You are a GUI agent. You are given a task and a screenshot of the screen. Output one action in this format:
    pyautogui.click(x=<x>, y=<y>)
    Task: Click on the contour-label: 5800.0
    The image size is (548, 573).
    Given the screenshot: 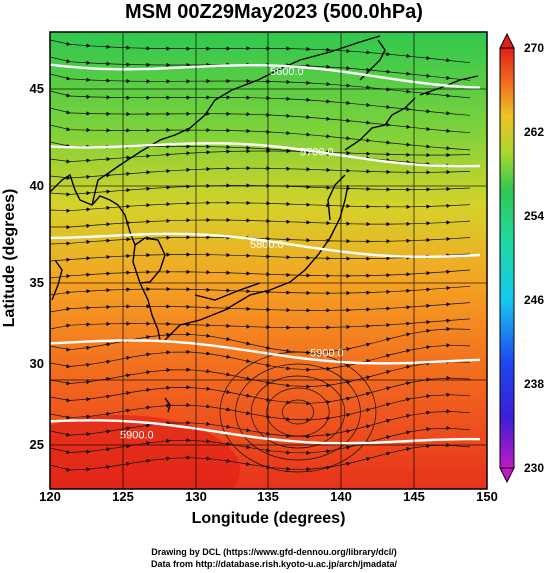 What is the action you would take?
    pyautogui.click(x=267, y=245)
    